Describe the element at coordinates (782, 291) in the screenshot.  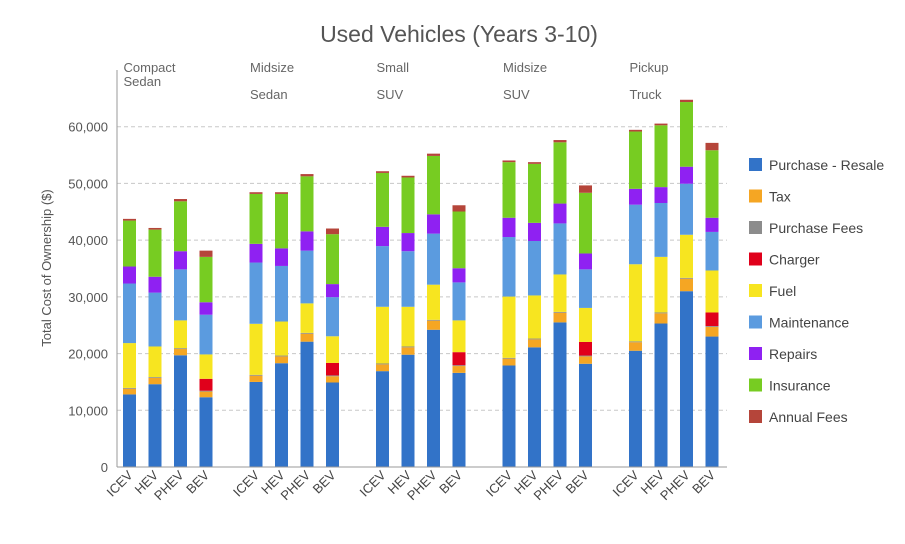
I see `legend-entry: Fuel` at that location.